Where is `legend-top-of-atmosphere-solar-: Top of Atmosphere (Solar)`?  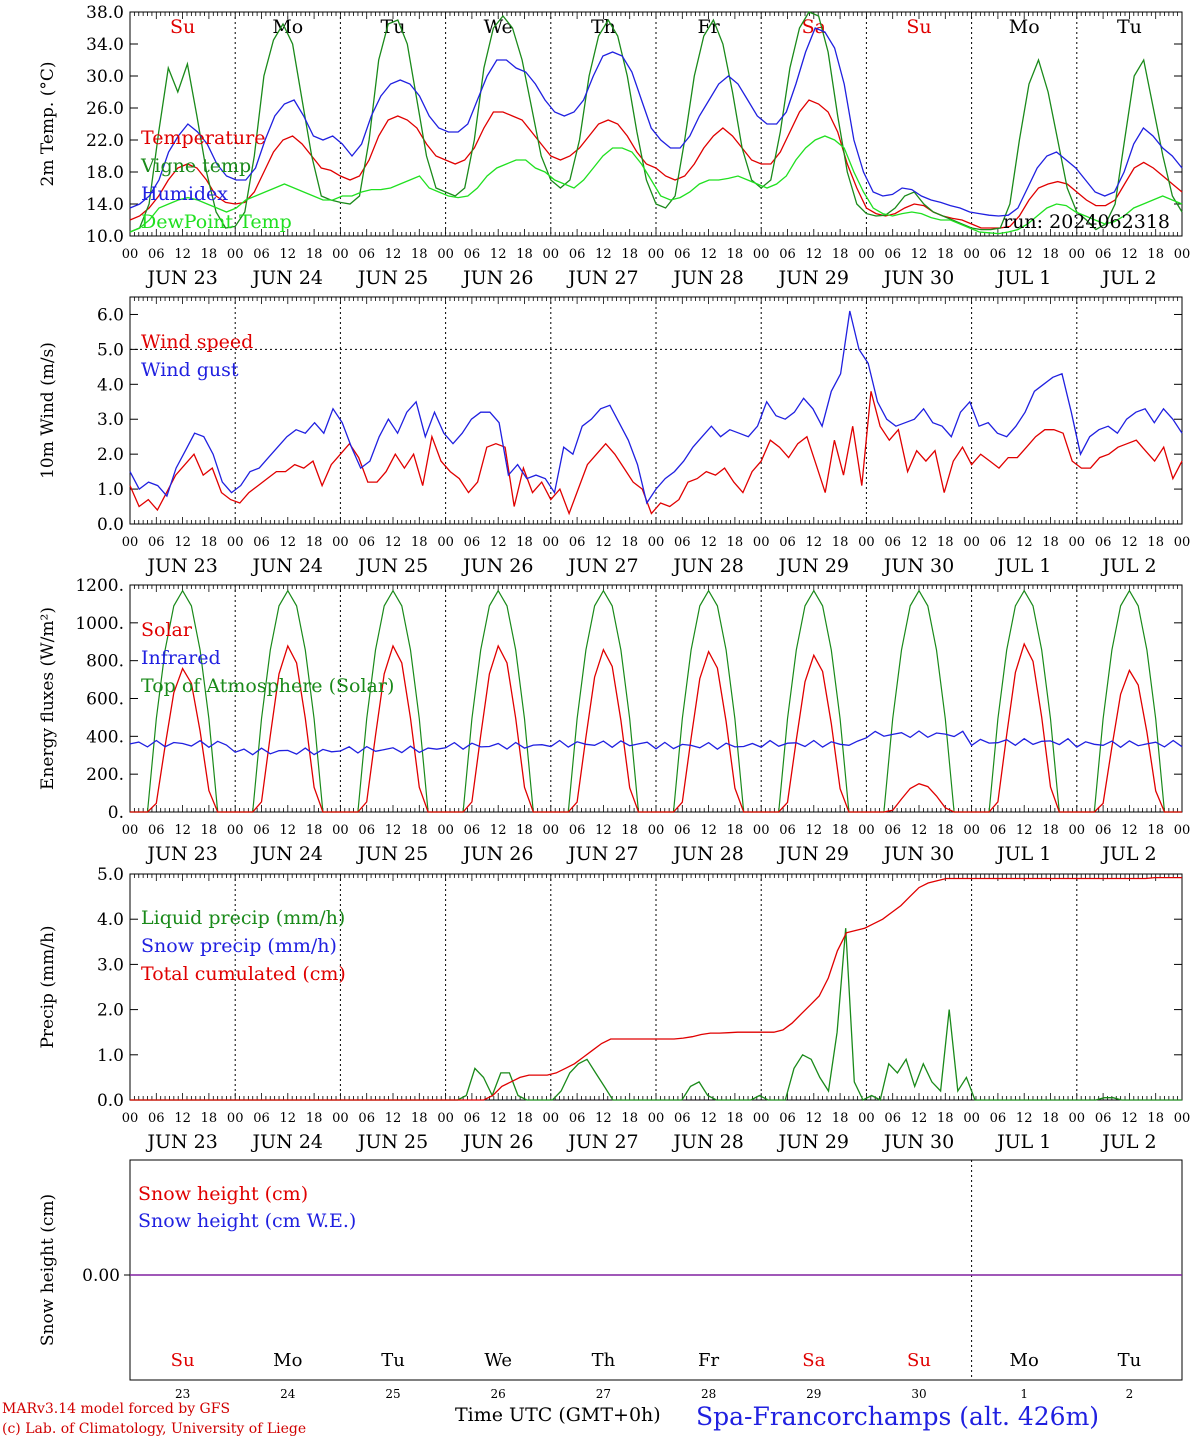 legend-top-of-atmosphere-solar-: Top of Atmosphere (Solar) is located at coordinates (267, 686).